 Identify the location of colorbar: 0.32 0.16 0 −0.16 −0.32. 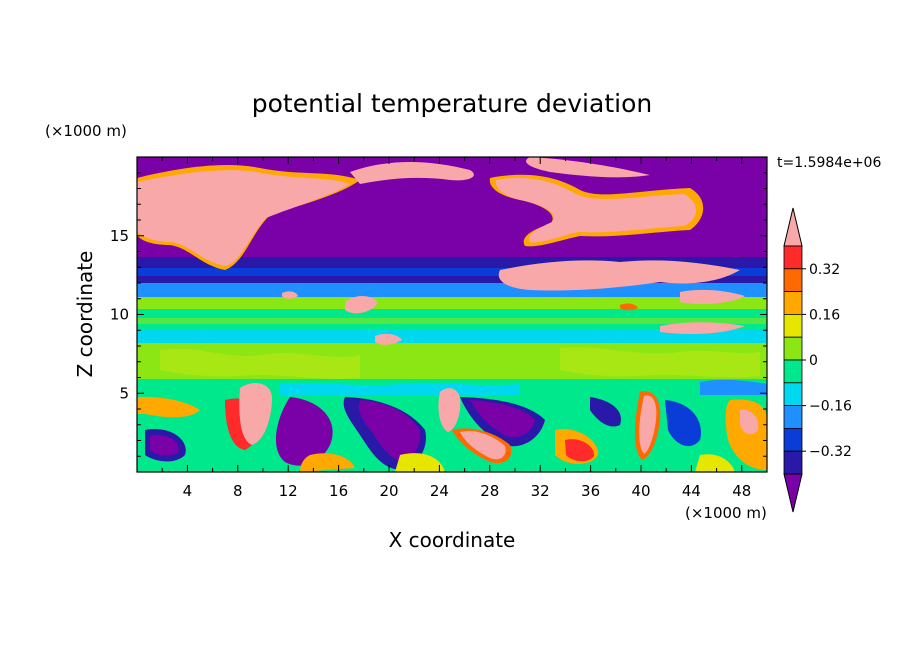
(817, 360).